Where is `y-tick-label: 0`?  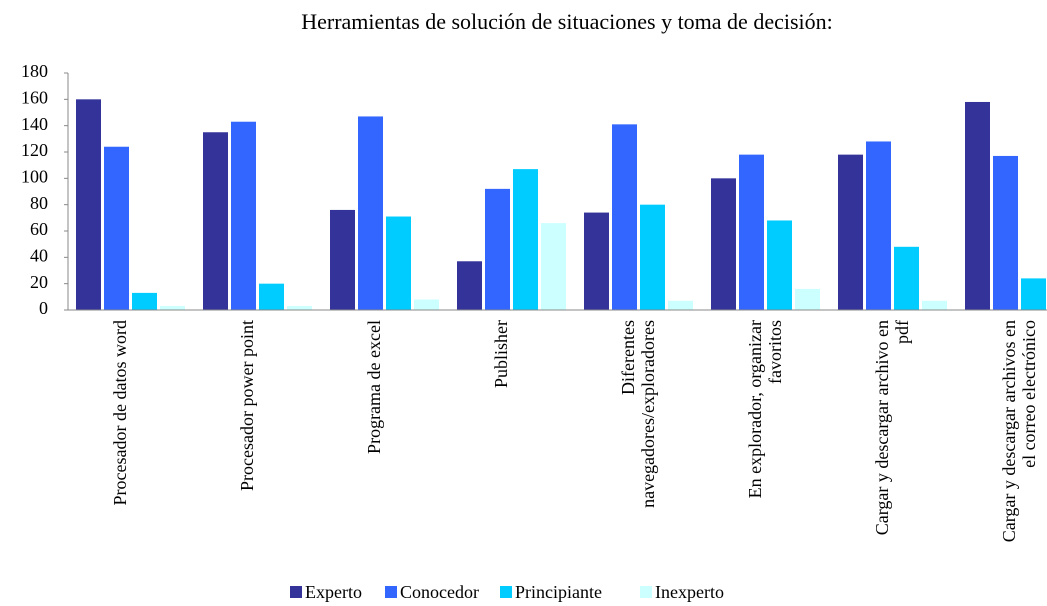
y-tick-label: 0 is located at coordinates (43, 308).